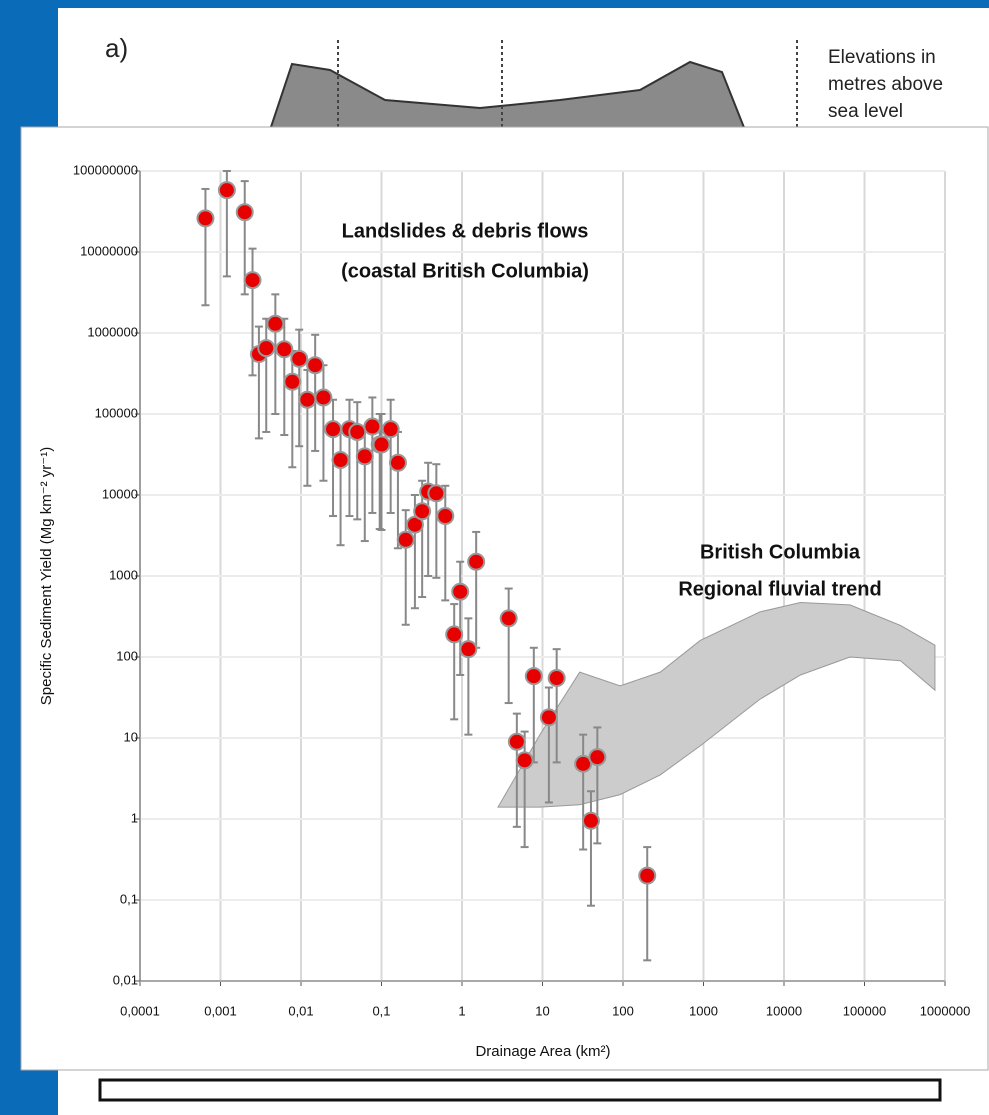  What do you see at coordinates (127, 655) in the screenshot?
I see `y-tick-label: 100` at bounding box center [127, 655].